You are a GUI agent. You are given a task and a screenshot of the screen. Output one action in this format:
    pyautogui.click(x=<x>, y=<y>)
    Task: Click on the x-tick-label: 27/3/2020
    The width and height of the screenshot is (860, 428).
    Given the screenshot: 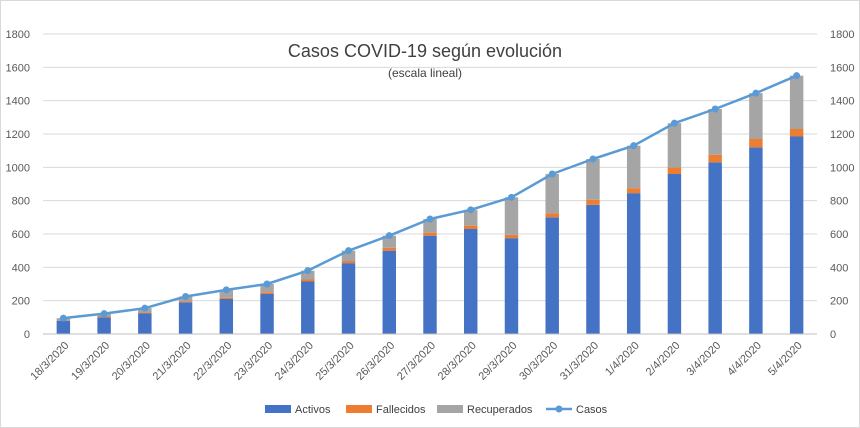 What is the action you would take?
    pyautogui.click(x=416, y=361)
    